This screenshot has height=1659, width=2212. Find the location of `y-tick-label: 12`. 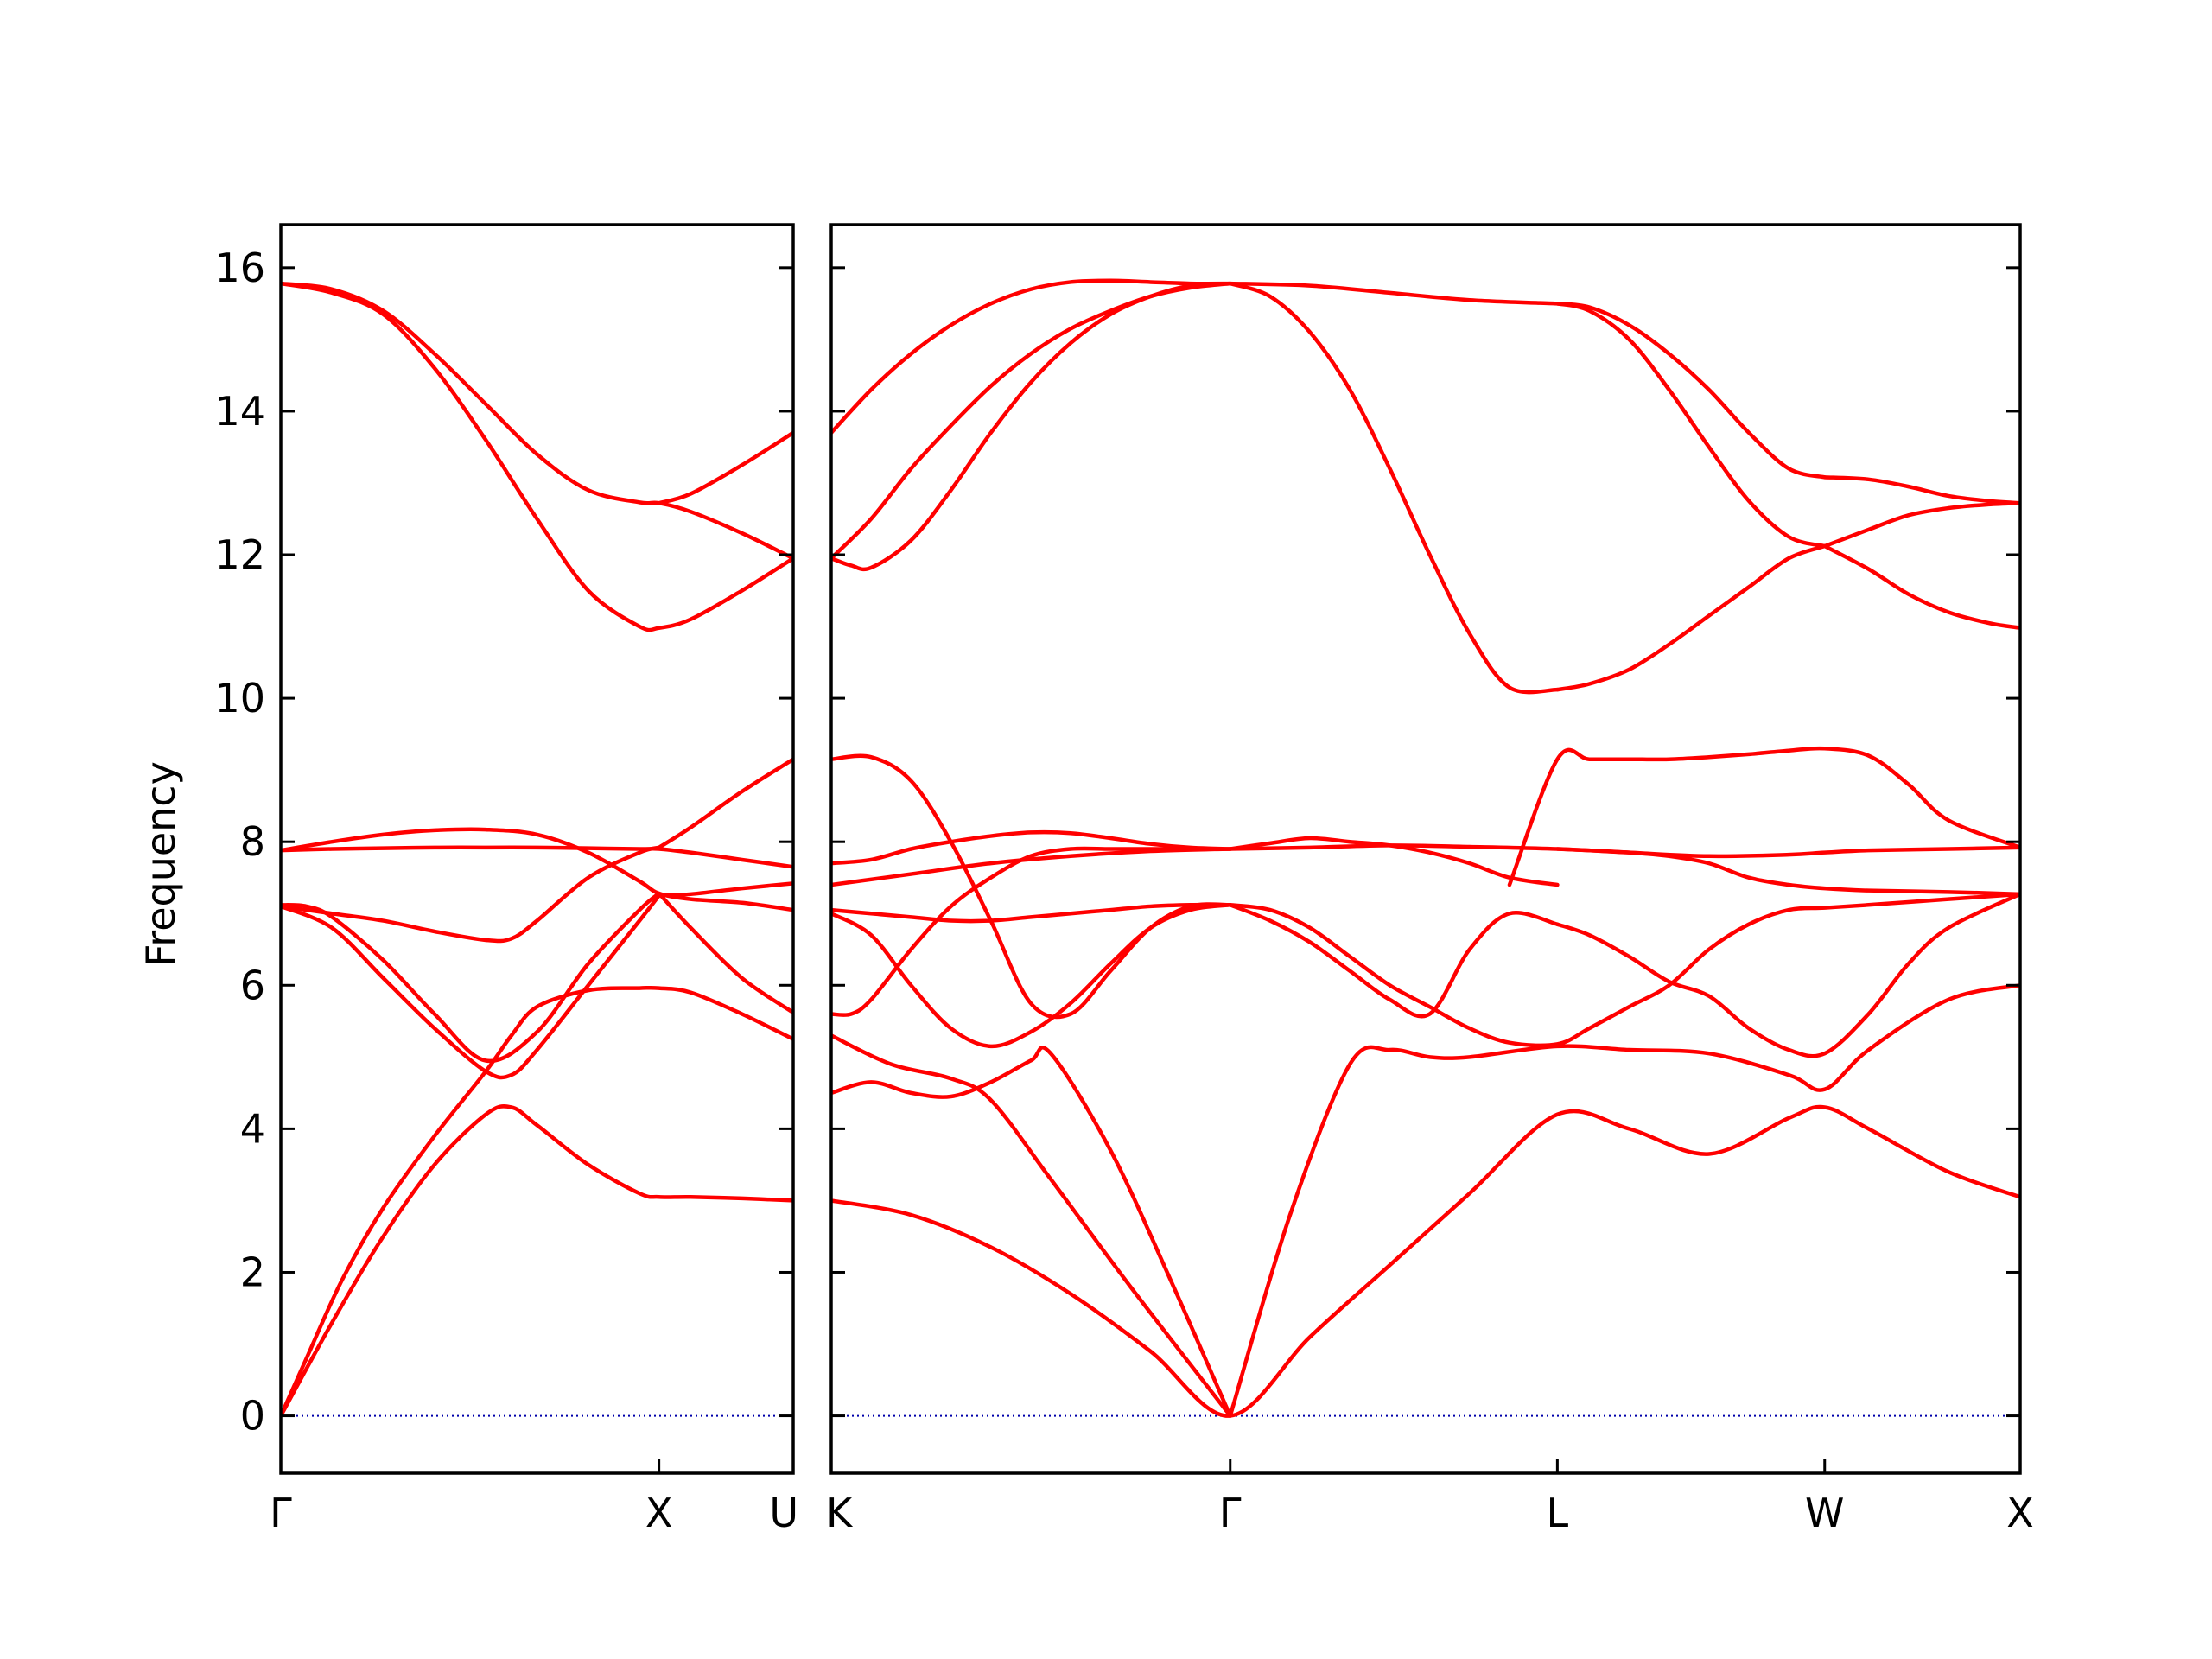

y-tick-label: 12 is located at coordinates (239, 554).